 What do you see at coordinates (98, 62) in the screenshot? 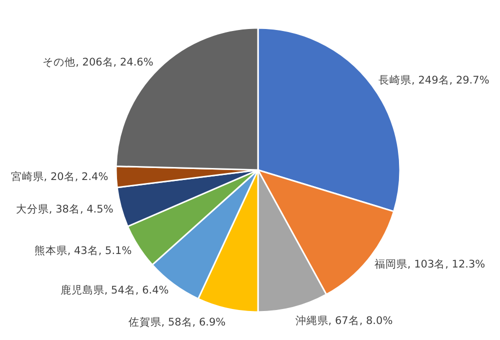
I see `slice-label: その他, 206名, 24.6%` at bounding box center [98, 62].